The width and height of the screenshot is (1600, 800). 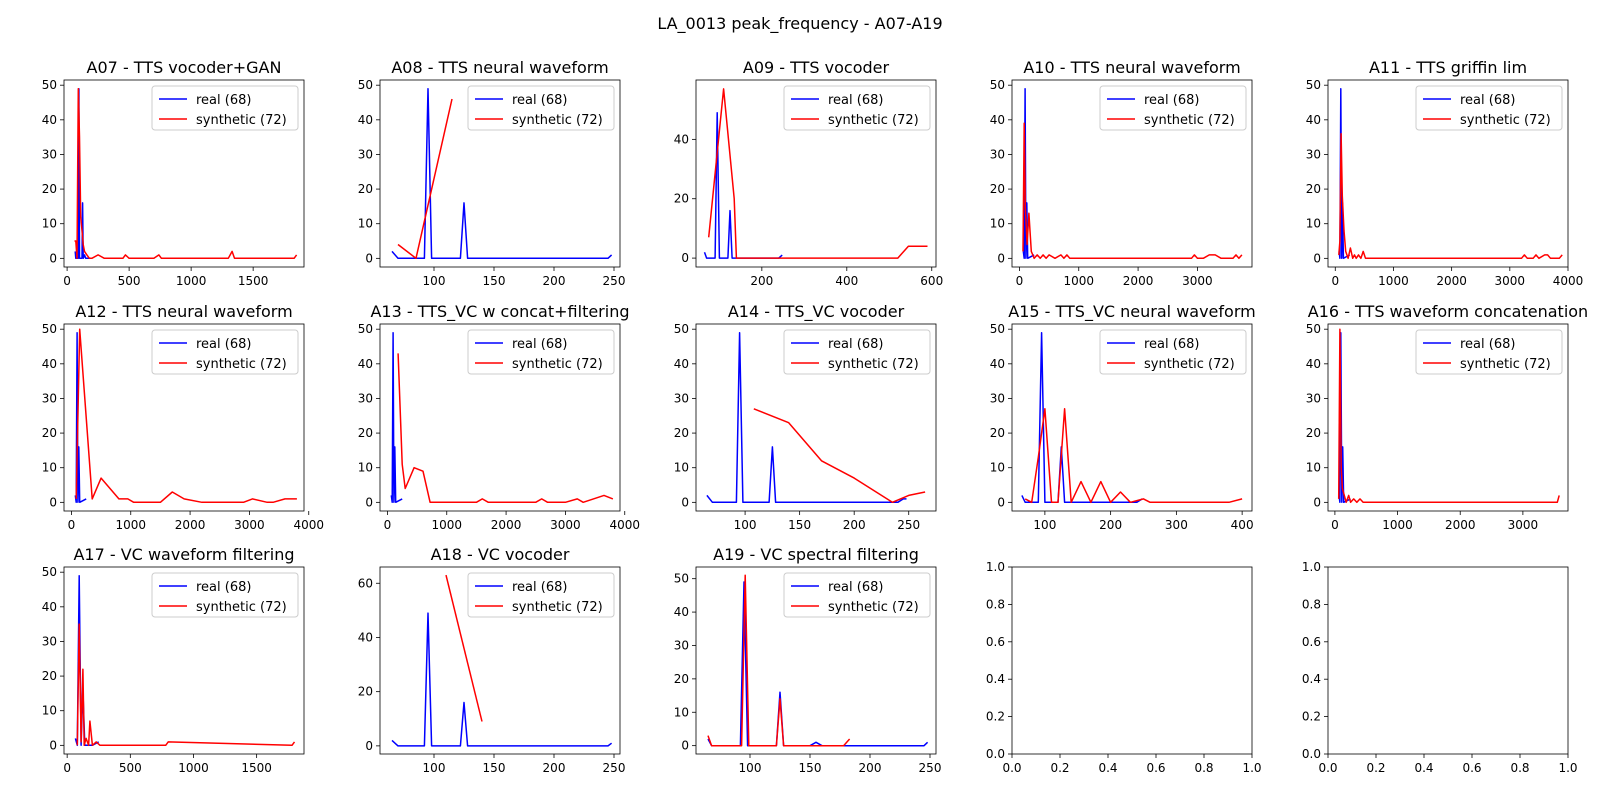 I want to click on y-tick-label: 0.8, so click(x=1311, y=604).